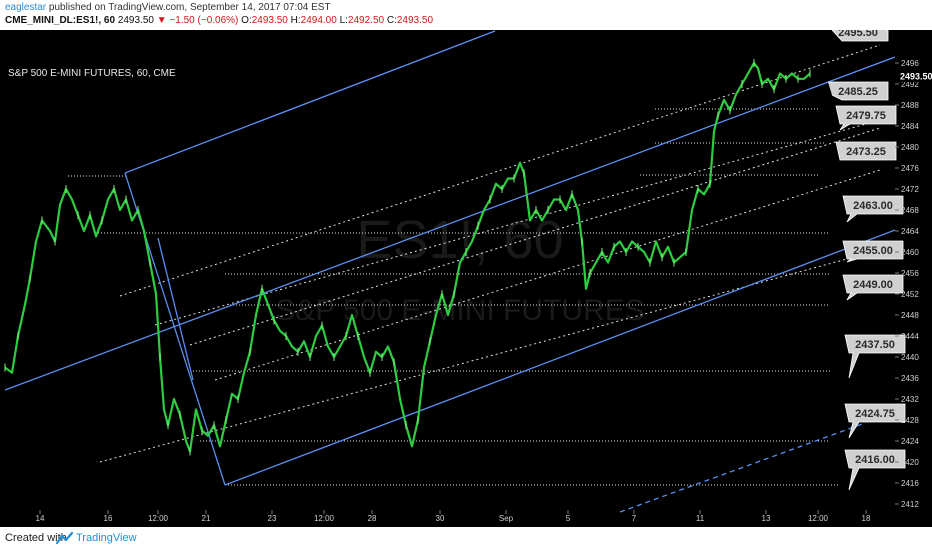 Image resolution: width=932 pixels, height=550 pixels. Describe the element at coordinates (106, 538) in the screenshot. I see `tradingview-link: TradingView` at that location.